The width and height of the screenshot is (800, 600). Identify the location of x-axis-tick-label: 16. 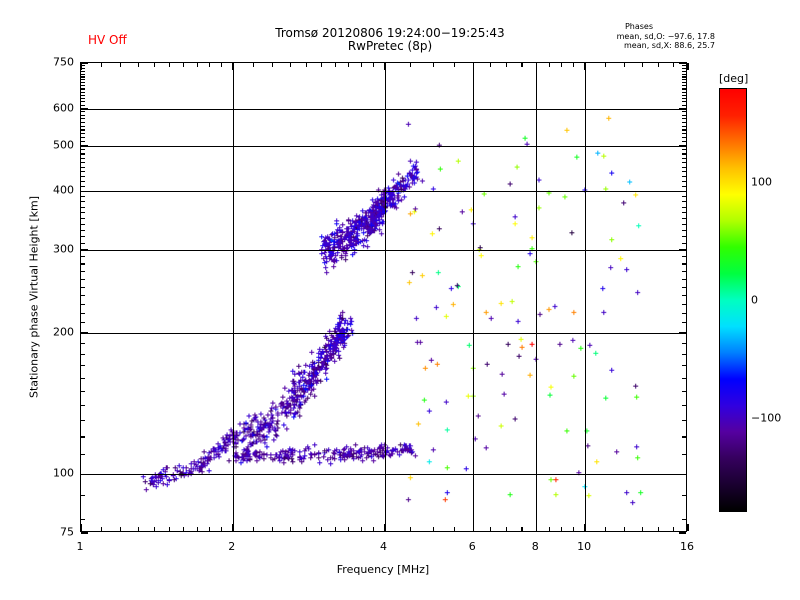
(687, 546).